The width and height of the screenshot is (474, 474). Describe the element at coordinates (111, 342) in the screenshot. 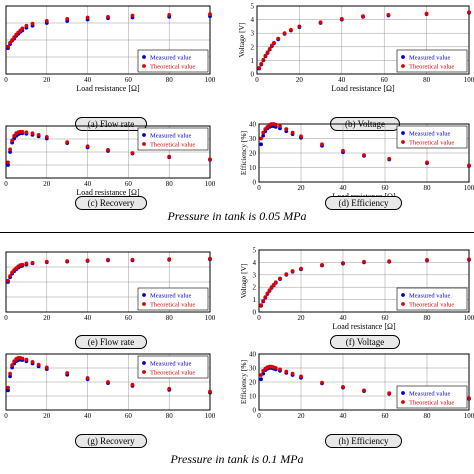

I see `caption-e: (e) Flow rate` at that location.